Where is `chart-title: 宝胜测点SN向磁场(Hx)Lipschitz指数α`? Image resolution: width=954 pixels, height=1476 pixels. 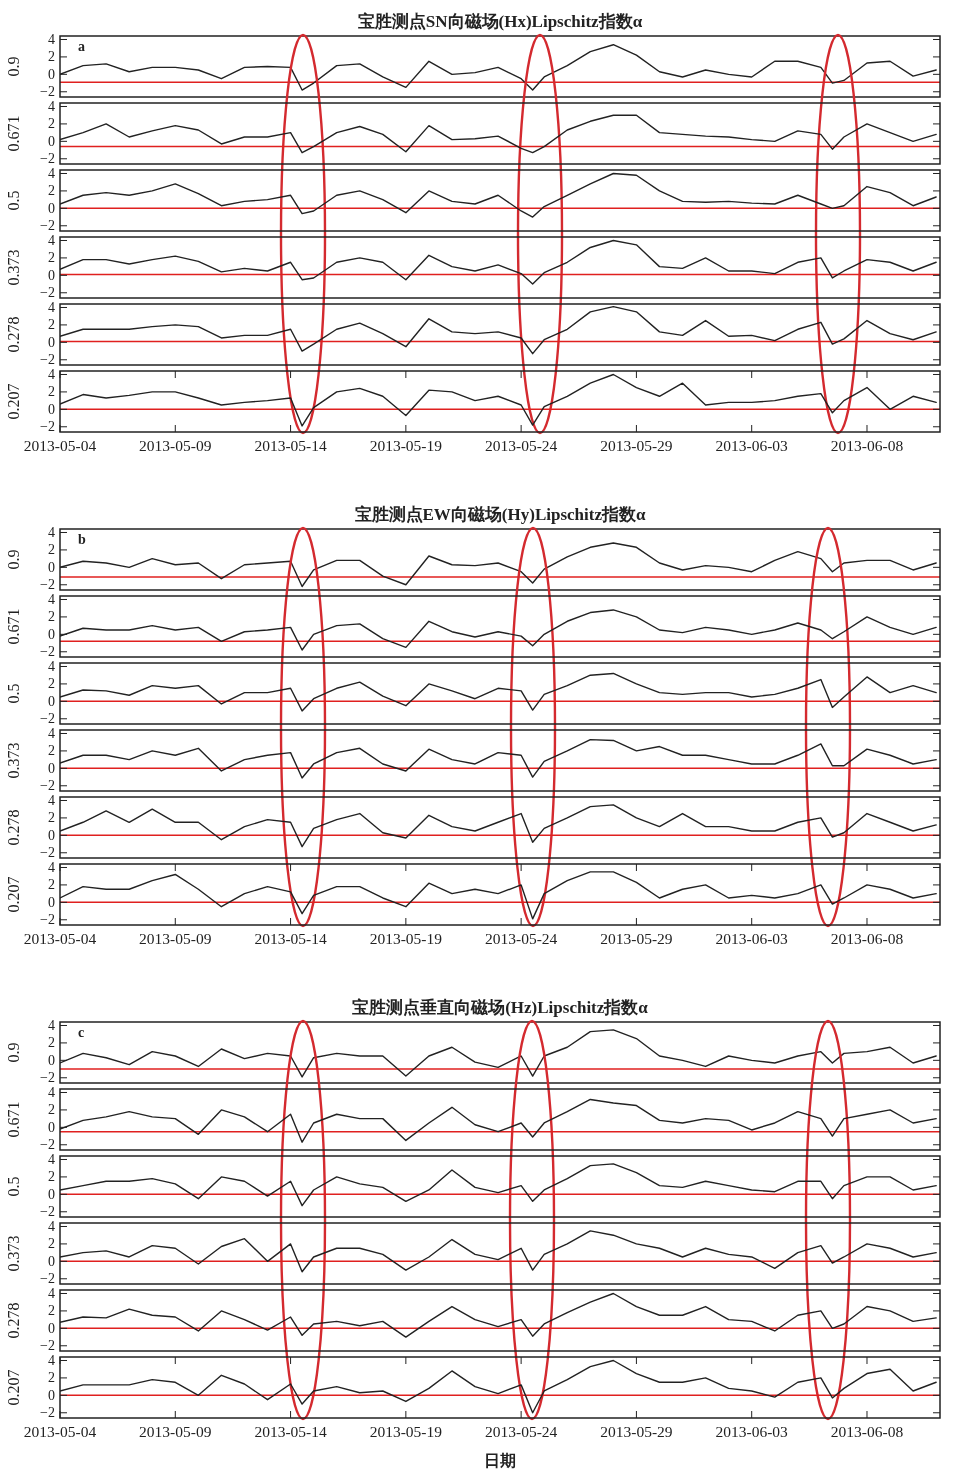 chart-title: 宝胜测点SN向磁场(Hx)Lipschitz指数α is located at coordinates (500, 21).